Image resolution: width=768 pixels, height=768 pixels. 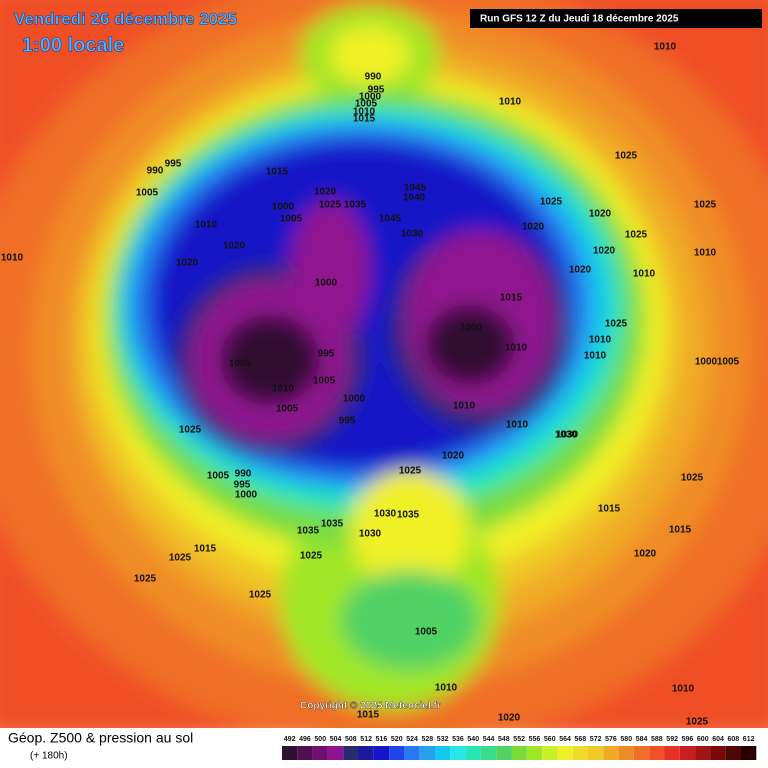 I want to click on isobar-label: 1040, so click(x=414, y=198).